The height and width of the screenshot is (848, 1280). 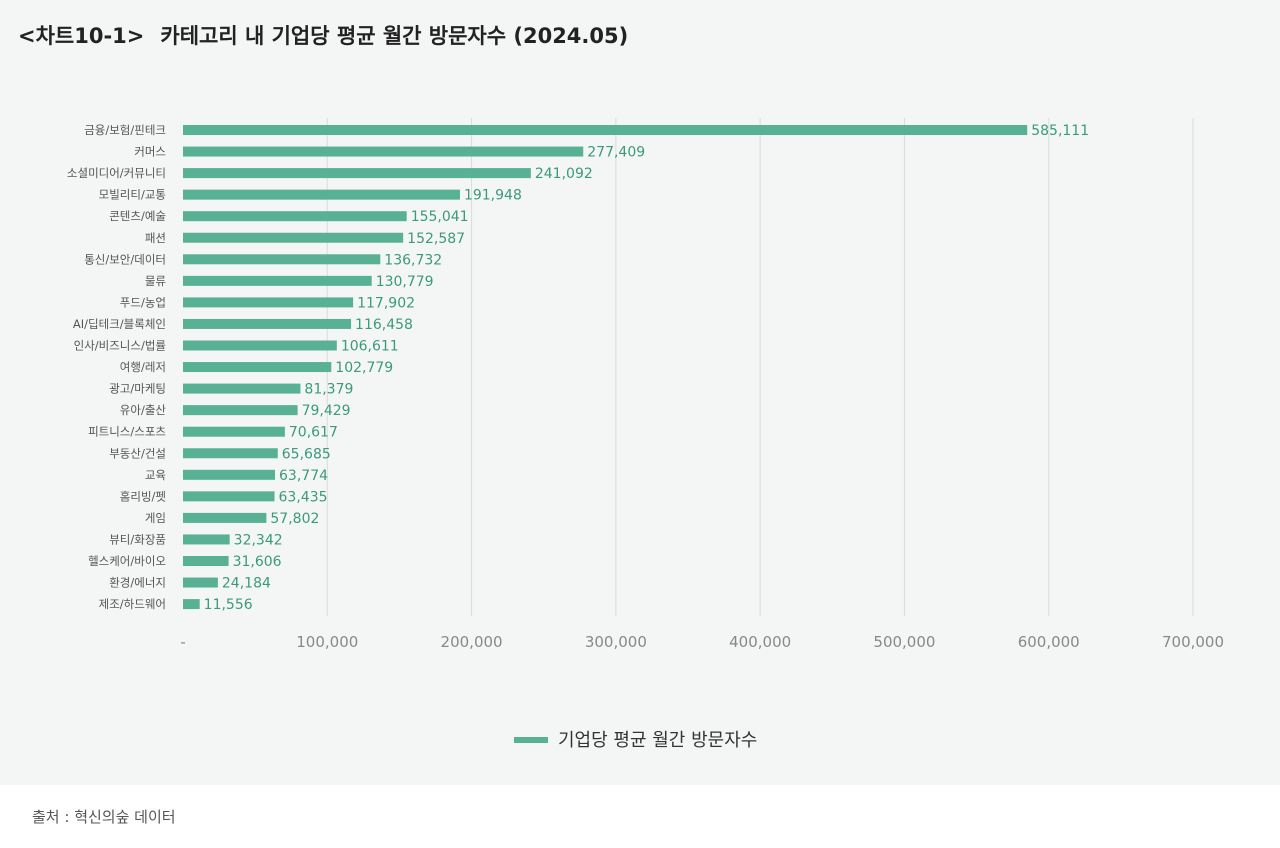 I want to click on value-label: 106,611, so click(x=370, y=347).